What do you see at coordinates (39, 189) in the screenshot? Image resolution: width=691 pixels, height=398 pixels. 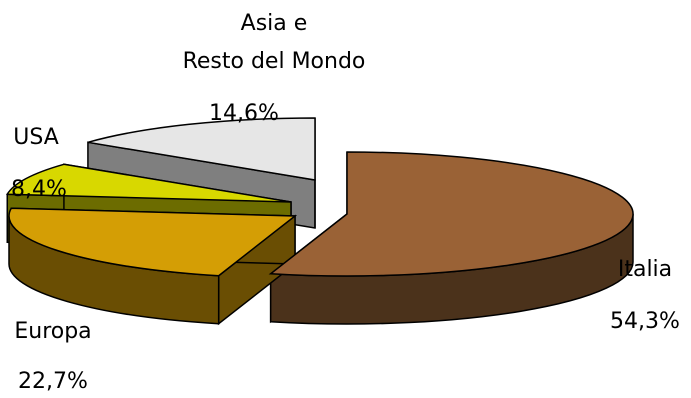 I see `slice-value-usa: 8,4%` at bounding box center [39, 189].